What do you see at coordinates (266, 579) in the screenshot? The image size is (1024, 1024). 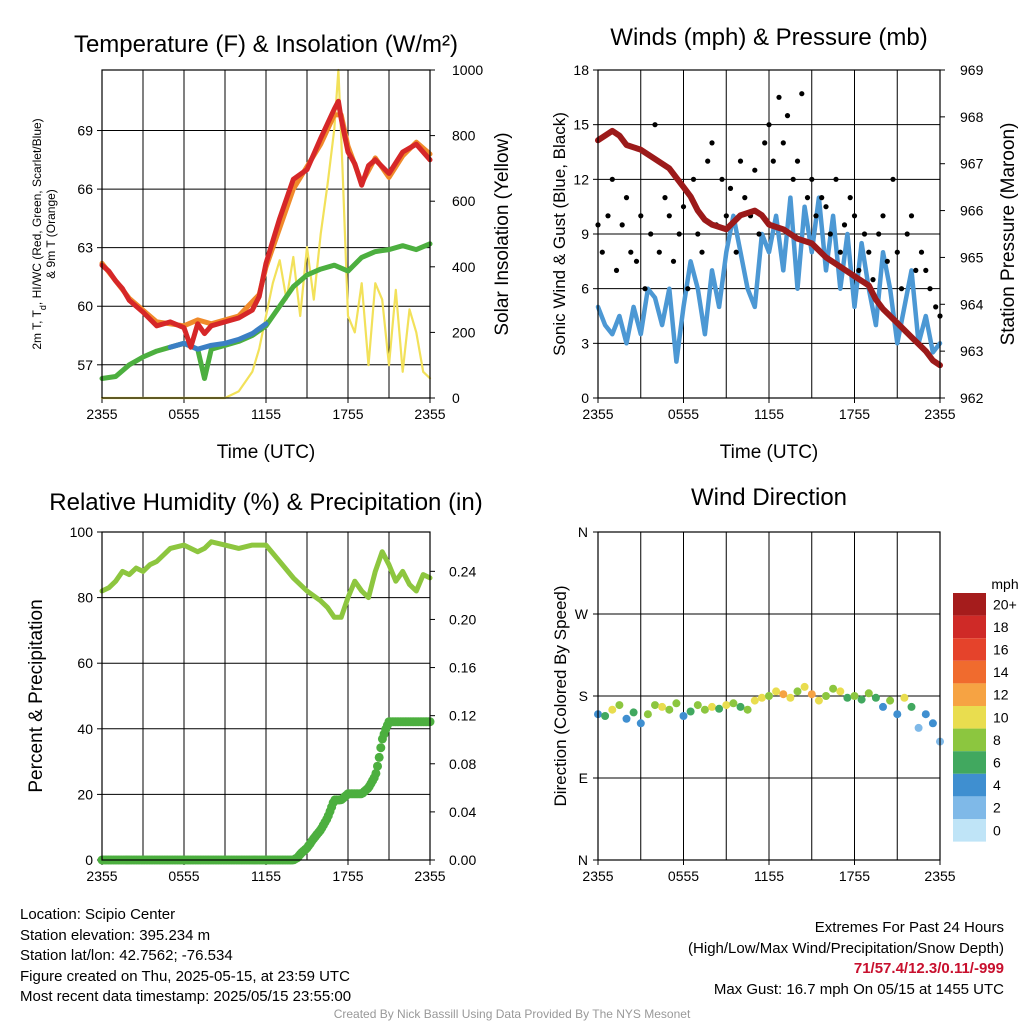 I see `series-relative-humidity` at bounding box center [266, 579].